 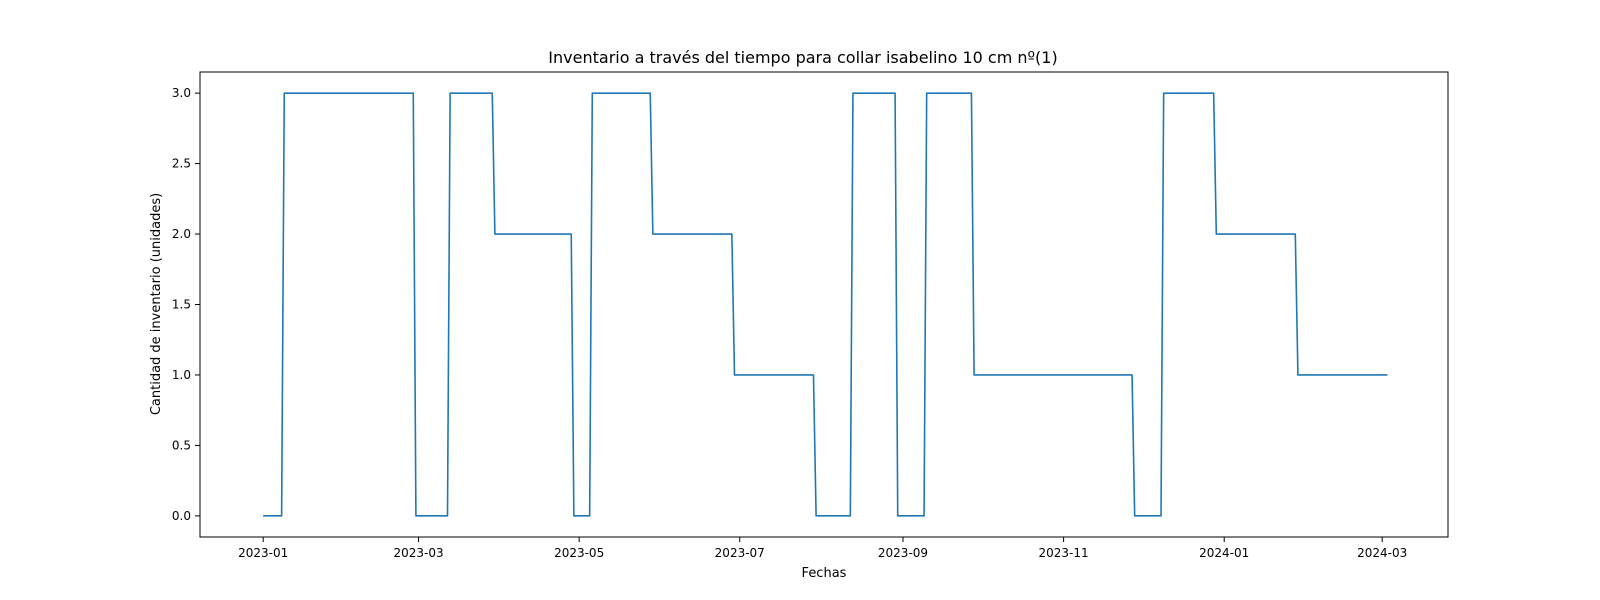 I want to click on y-tick-label: 1.0, so click(x=181, y=375).